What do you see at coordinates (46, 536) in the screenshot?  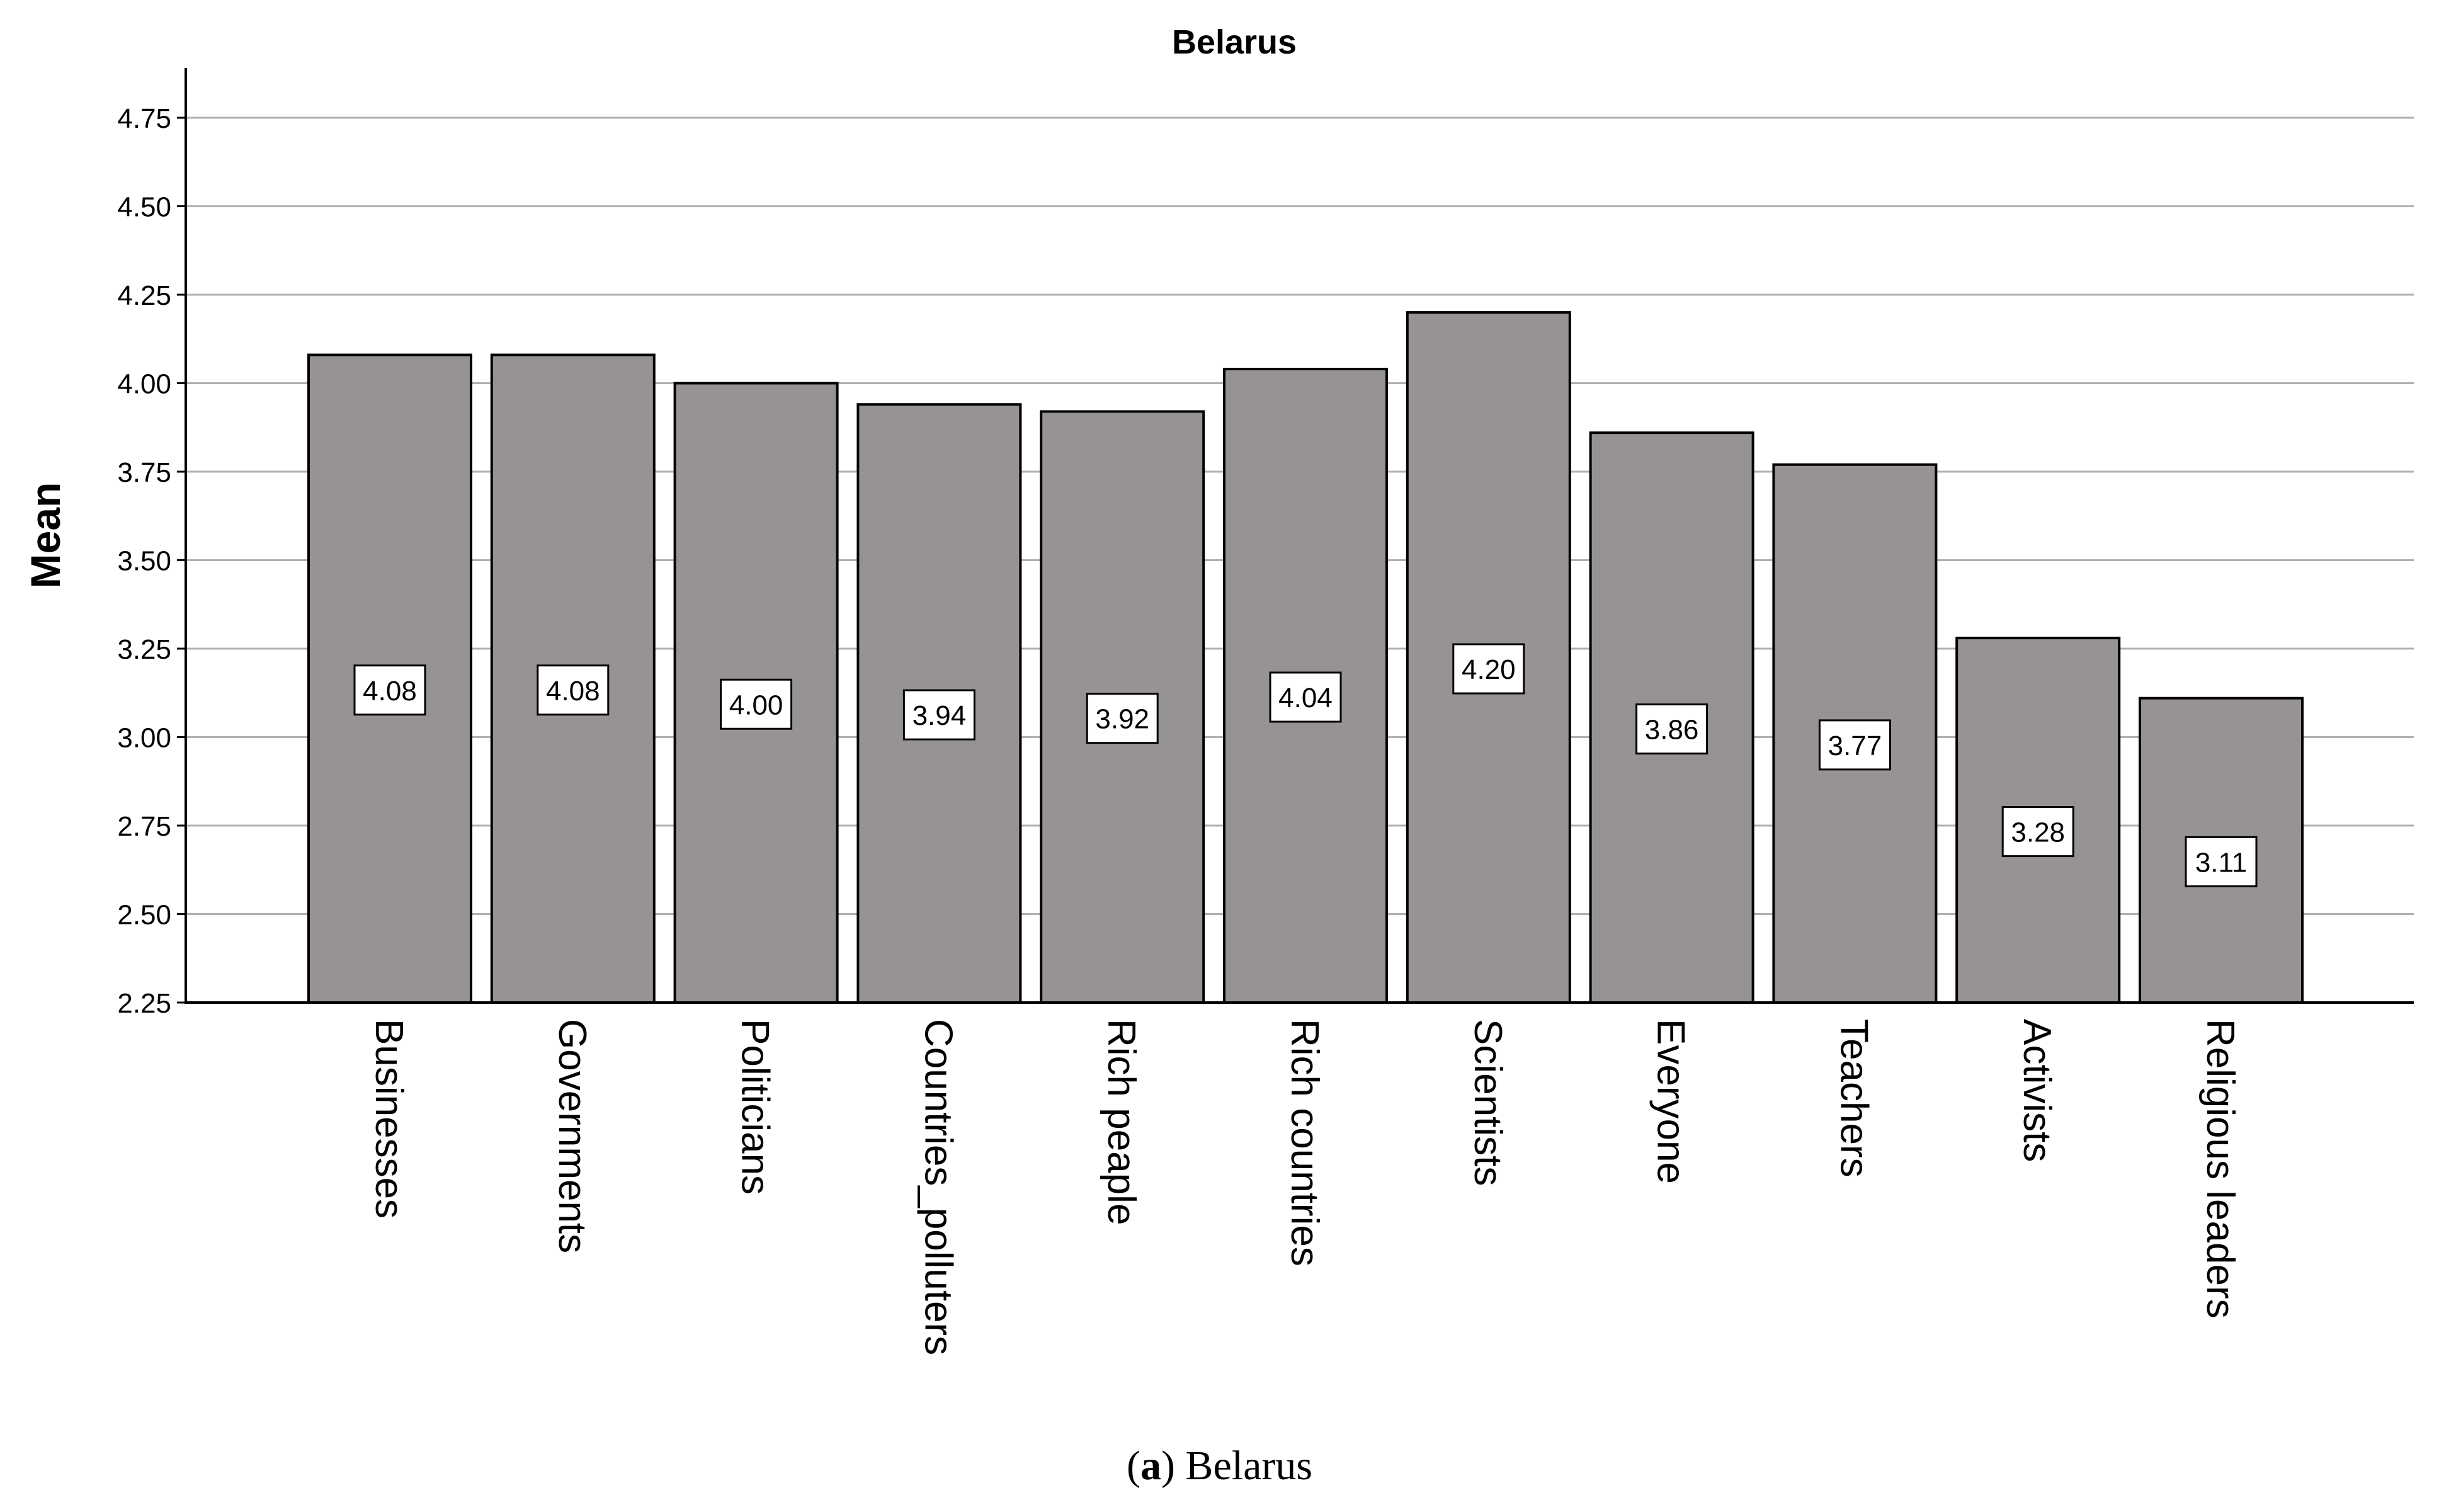 I see `y-axis-label: Mean` at bounding box center [46, 536].